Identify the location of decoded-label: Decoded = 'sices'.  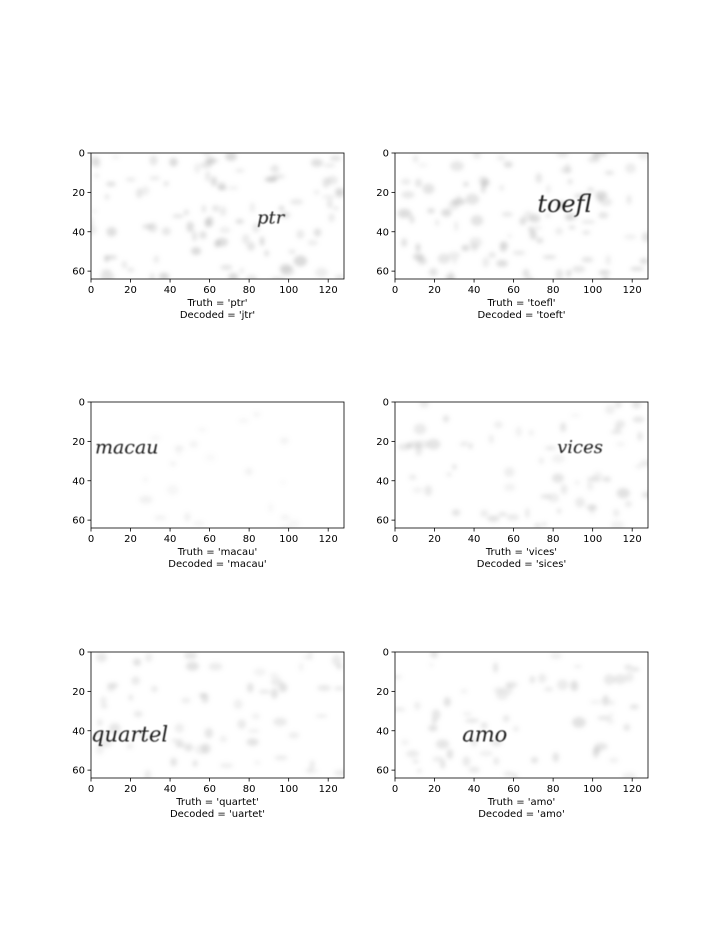
(521, 564).